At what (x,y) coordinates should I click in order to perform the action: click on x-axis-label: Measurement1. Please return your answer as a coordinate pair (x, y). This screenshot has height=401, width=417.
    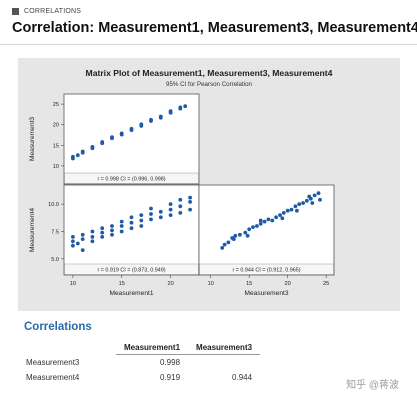
    Looking at the image, I should click on (132, 293).